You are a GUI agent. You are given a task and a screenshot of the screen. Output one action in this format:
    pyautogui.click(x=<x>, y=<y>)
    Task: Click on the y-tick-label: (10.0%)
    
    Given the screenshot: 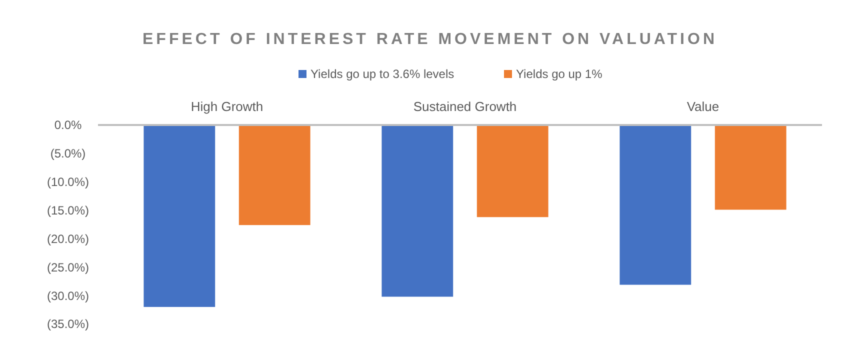 What is the action you would take?
    pyautogui.click(x=68, y=182)
    